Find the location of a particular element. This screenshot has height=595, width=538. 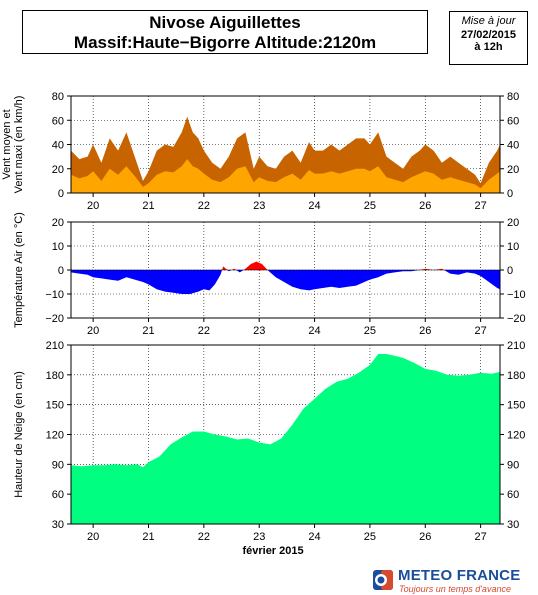

temp-ytick-label-left: 20 is located at coordinates (58, 223).